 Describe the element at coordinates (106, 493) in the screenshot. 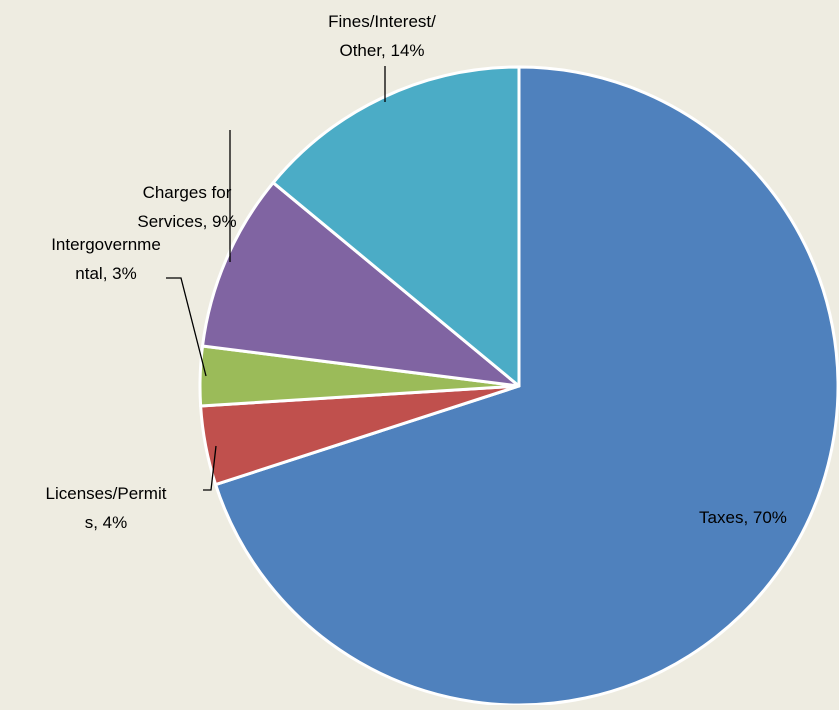

I see `data-label: Licenses/Permit` at that location.